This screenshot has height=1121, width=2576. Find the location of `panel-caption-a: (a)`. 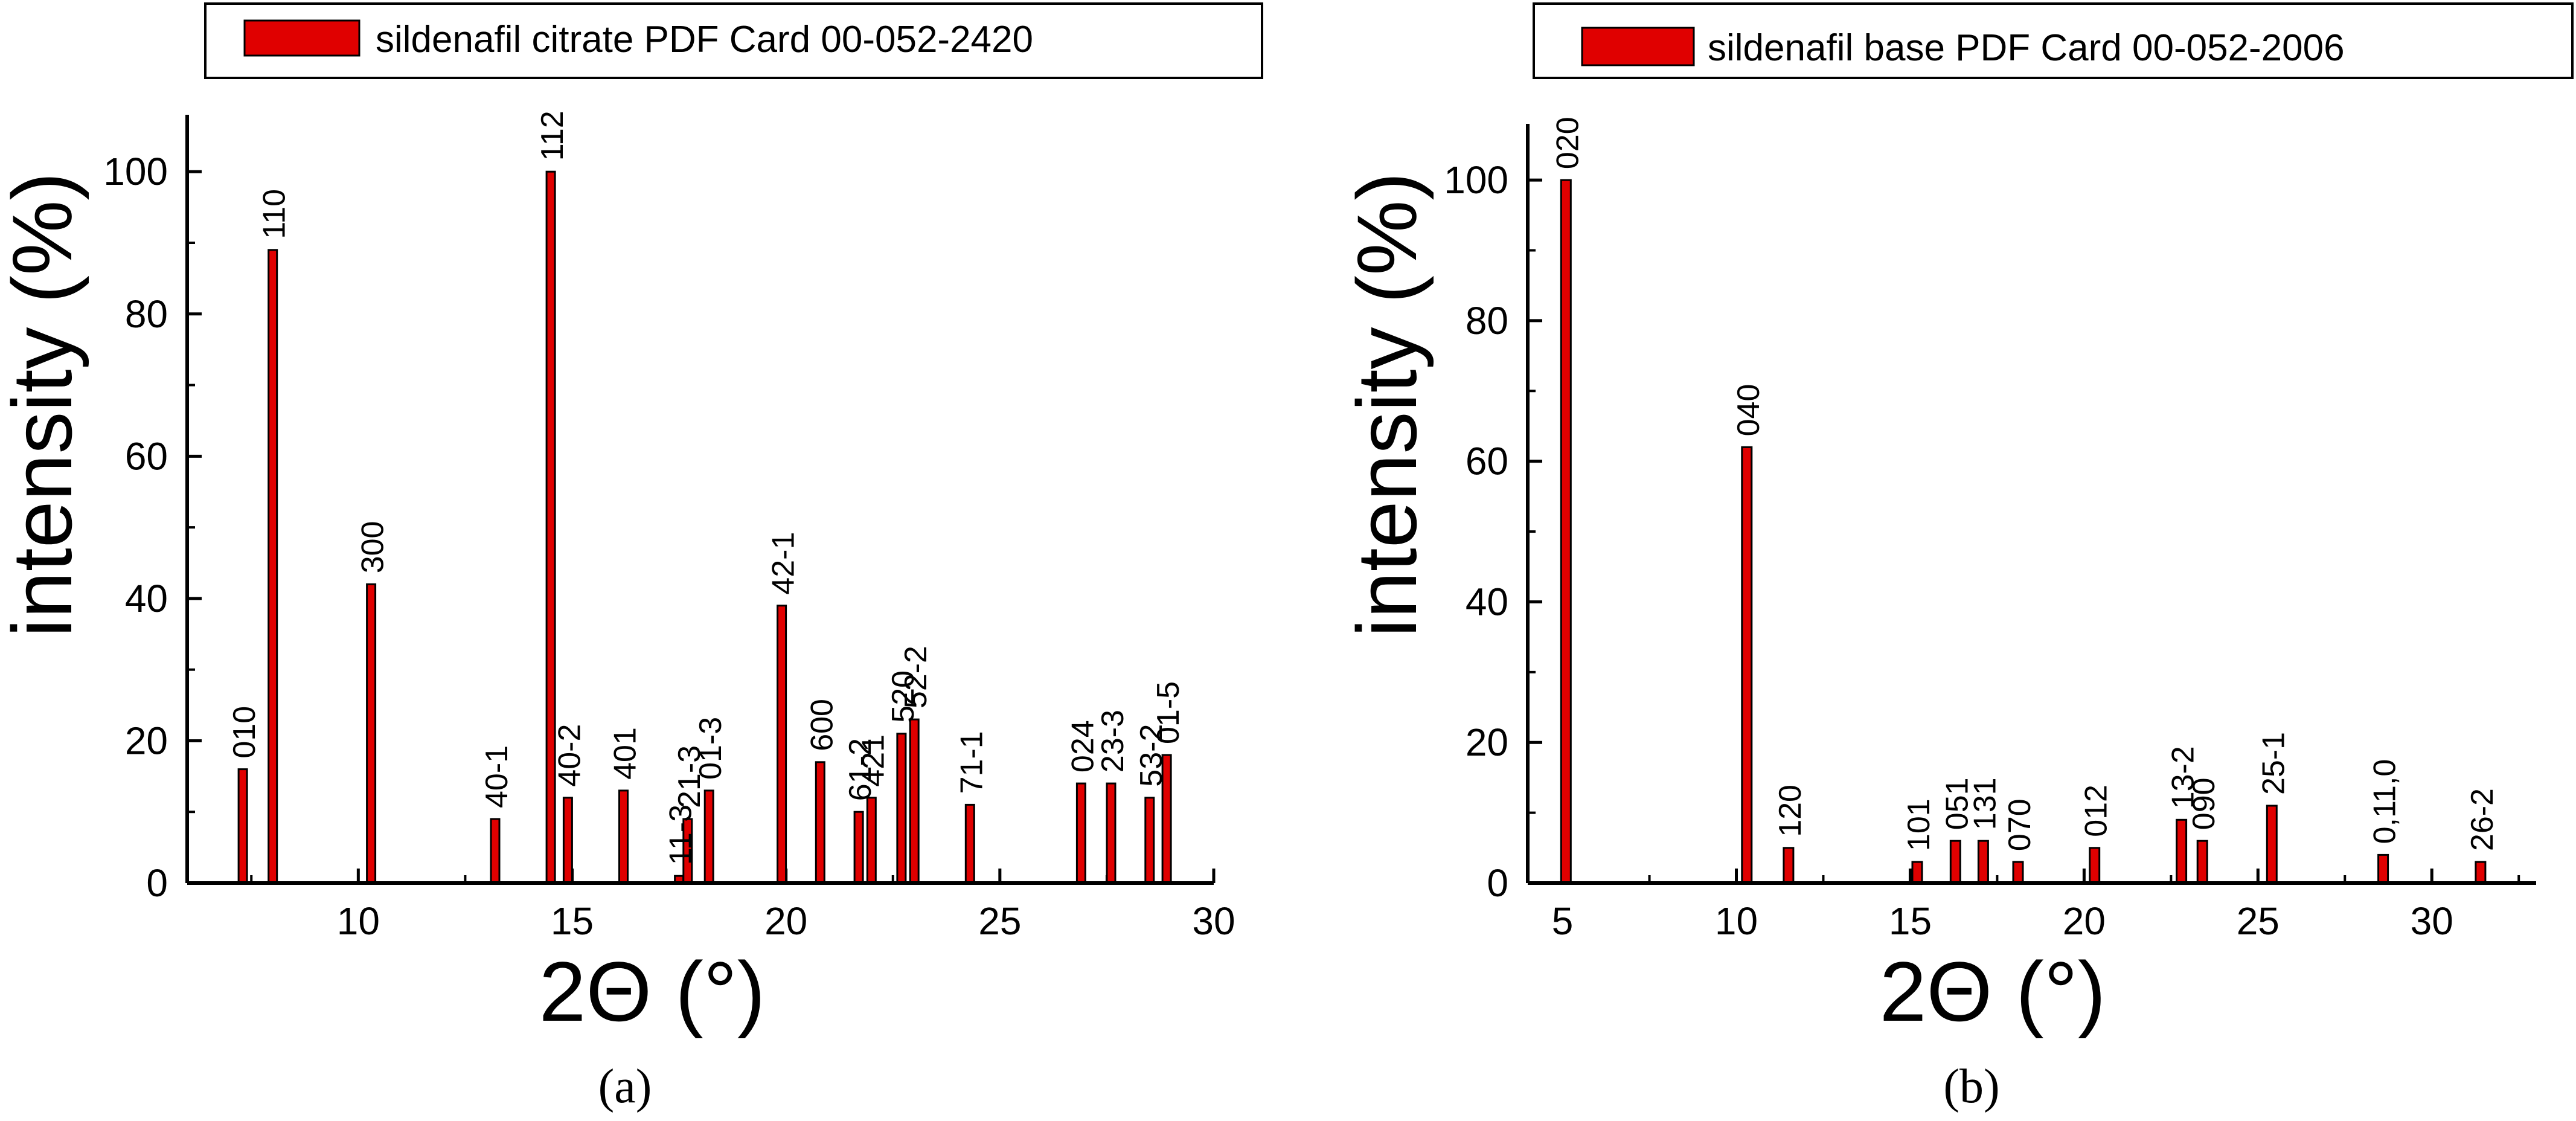

panel-caption-a: (a) is located at coordinates (625, 1086).